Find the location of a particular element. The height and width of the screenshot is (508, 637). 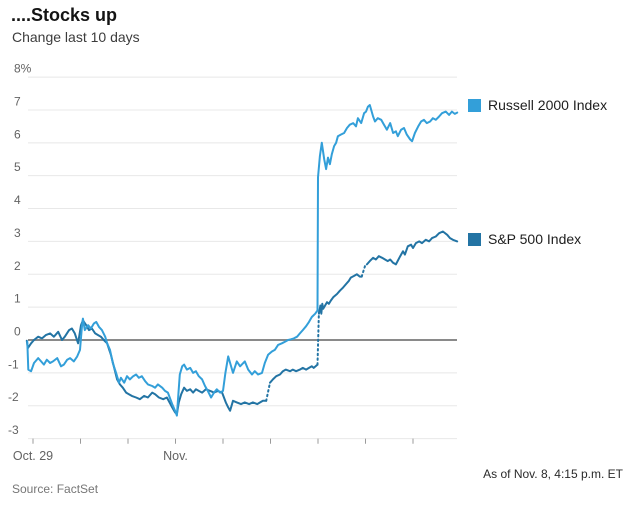

y-axis-tick-label: -3 is located at coordinates (13, 430).